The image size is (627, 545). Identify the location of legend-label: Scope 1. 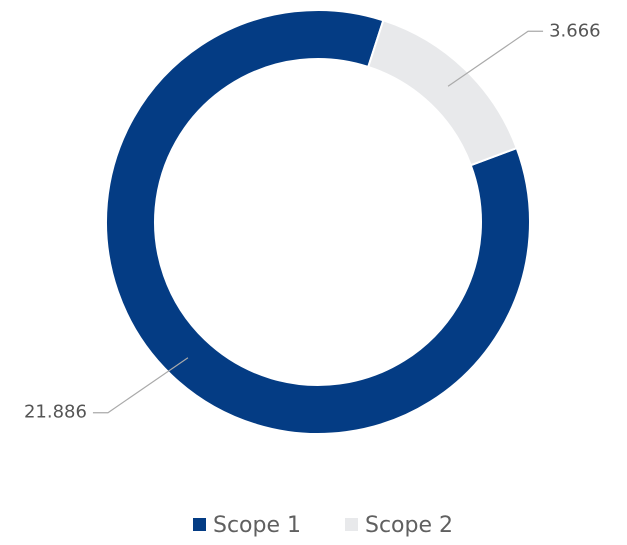
(257, 525).